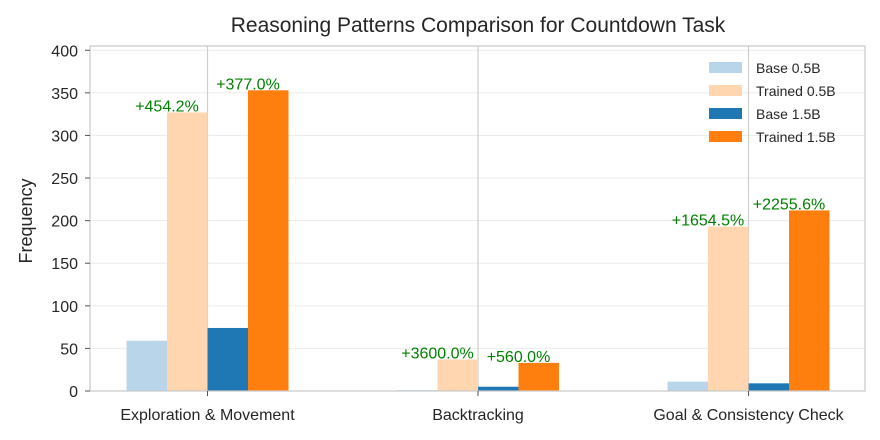 Image resolution: width=880 pixels, height=440 pixels. What do you see at coordinates (478, 415) in the screenshot?
I see `x-tick-label: Backtracking` at bounding box center [478, 415].